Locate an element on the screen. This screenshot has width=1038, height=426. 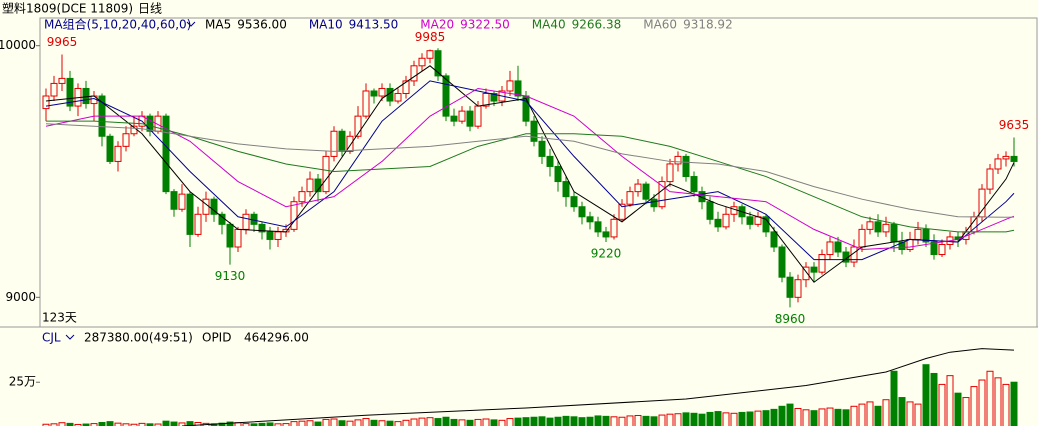
extreme-label: 9130 is located at coordinates (230, 276).